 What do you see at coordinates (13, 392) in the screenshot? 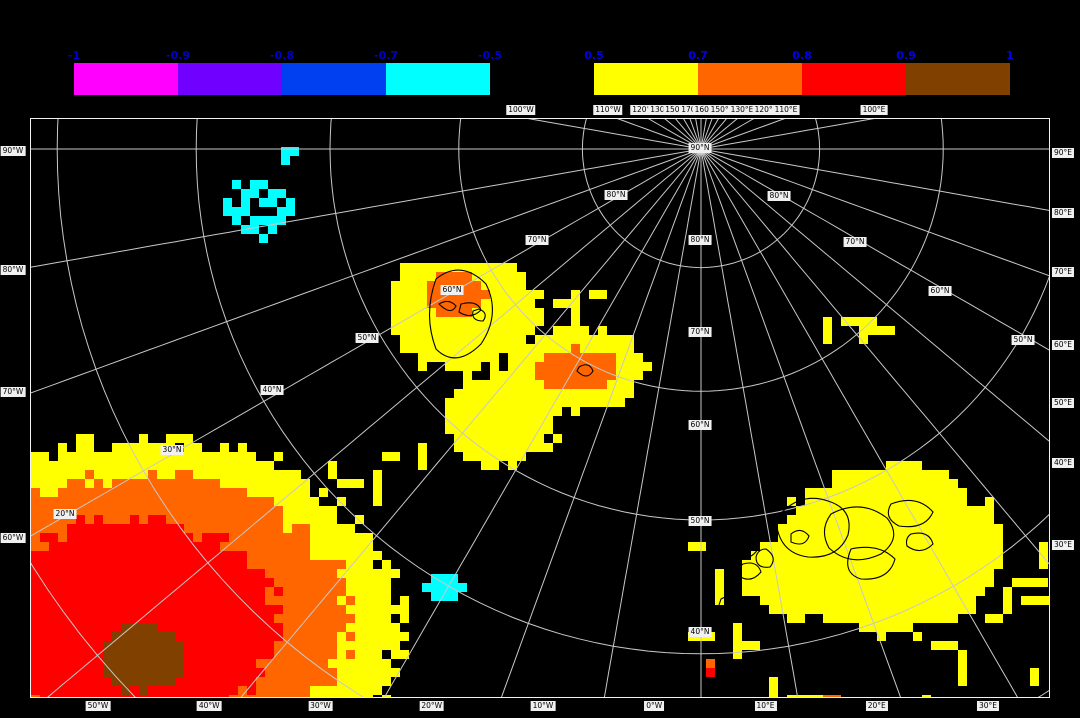
I see `left-axis-label: 70°W` at bounding box center [13, 392].